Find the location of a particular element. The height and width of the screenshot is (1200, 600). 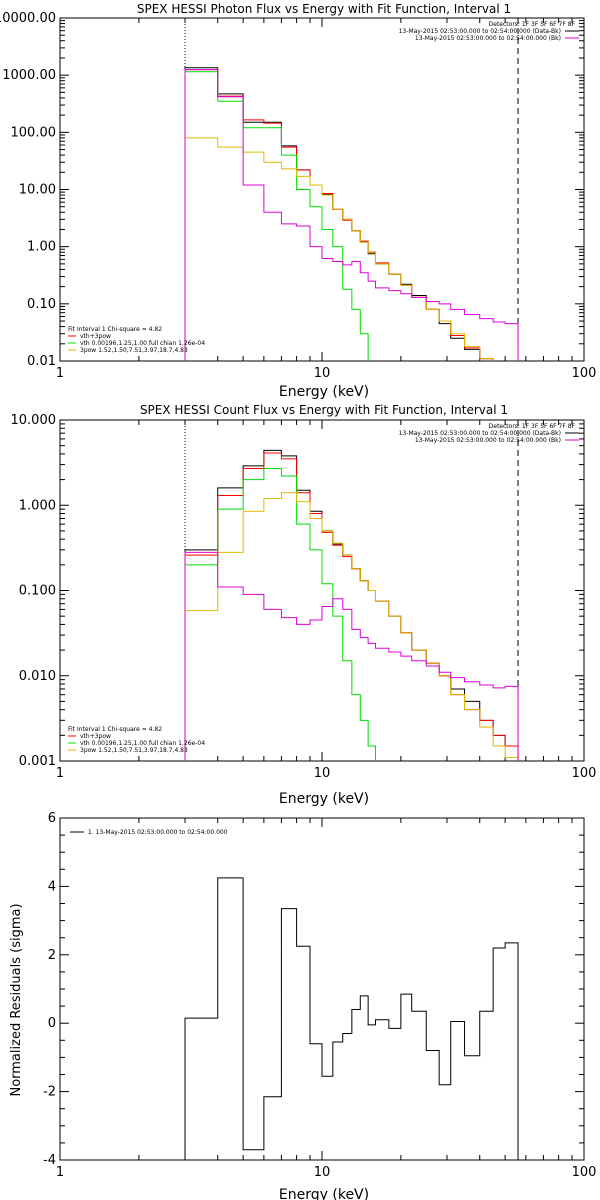

y-tick-label: -2 is located at coordinates (49, 1092).